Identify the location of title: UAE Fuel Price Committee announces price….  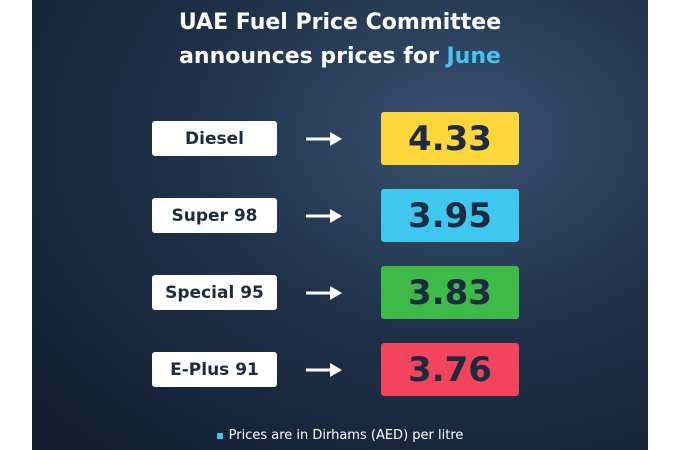
(340, 40).